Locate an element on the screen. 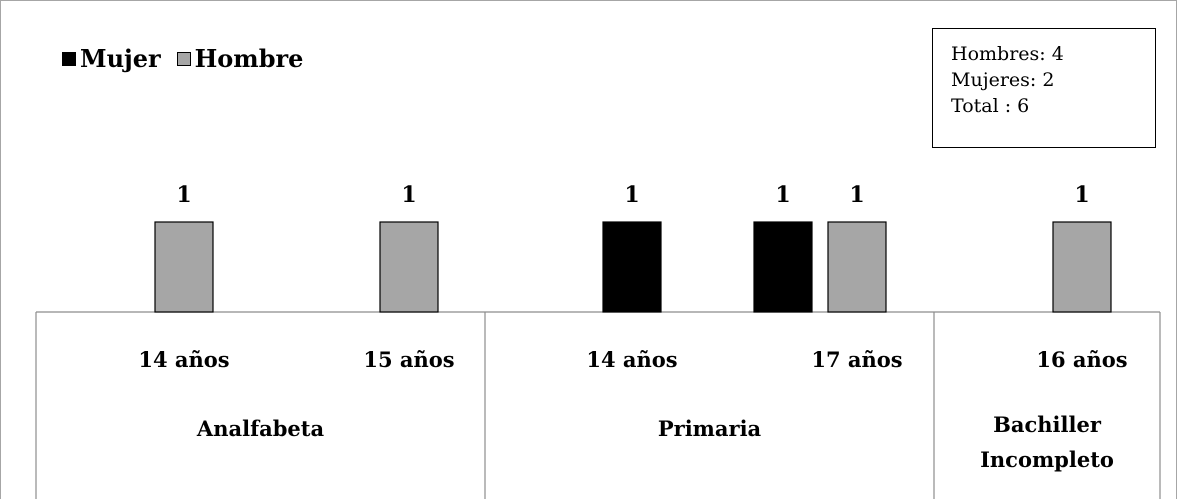 The width and height of the screenshot is (1178, 500). tick-label-age-0: 14 años is located at coordinates (183, 359).